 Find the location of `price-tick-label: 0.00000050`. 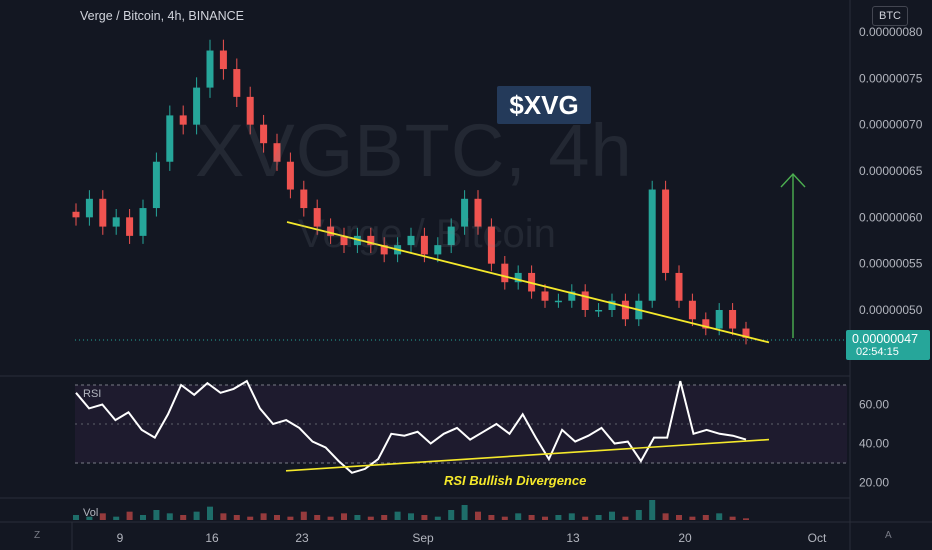

price-tick-label: 0.00000050 is located at coordinates (891, 310).